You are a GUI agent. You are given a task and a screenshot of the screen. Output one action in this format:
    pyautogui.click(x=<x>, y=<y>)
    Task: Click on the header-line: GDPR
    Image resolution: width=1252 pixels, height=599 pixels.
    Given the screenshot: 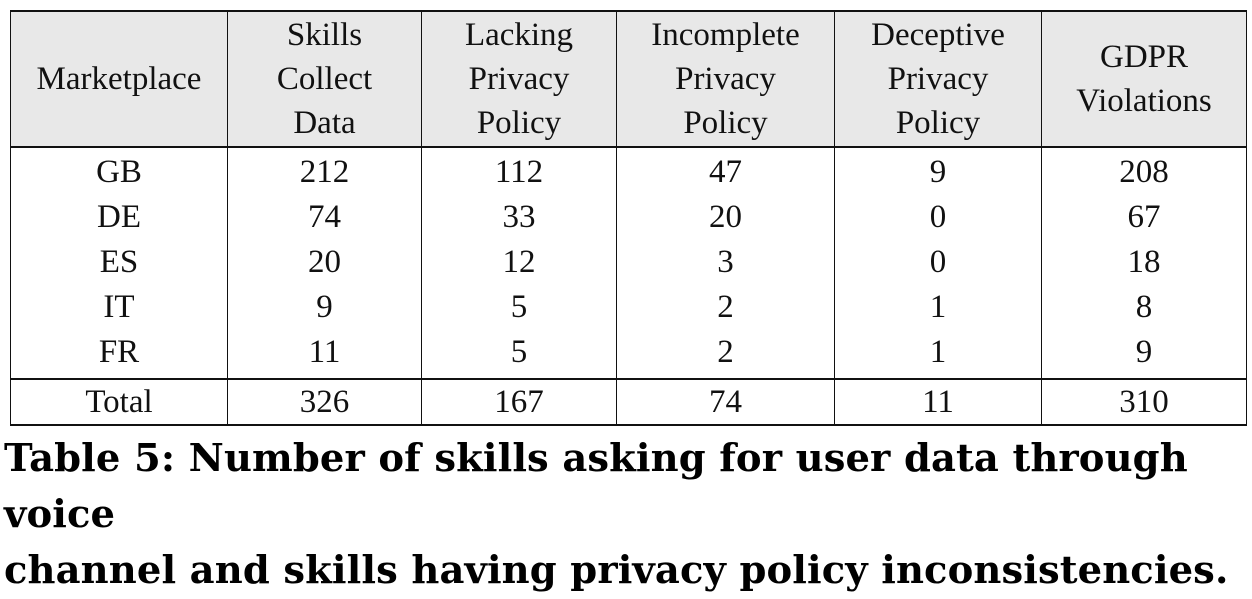 What is the action you would take?
    pyautogui.click(x=1144, y=57)
    